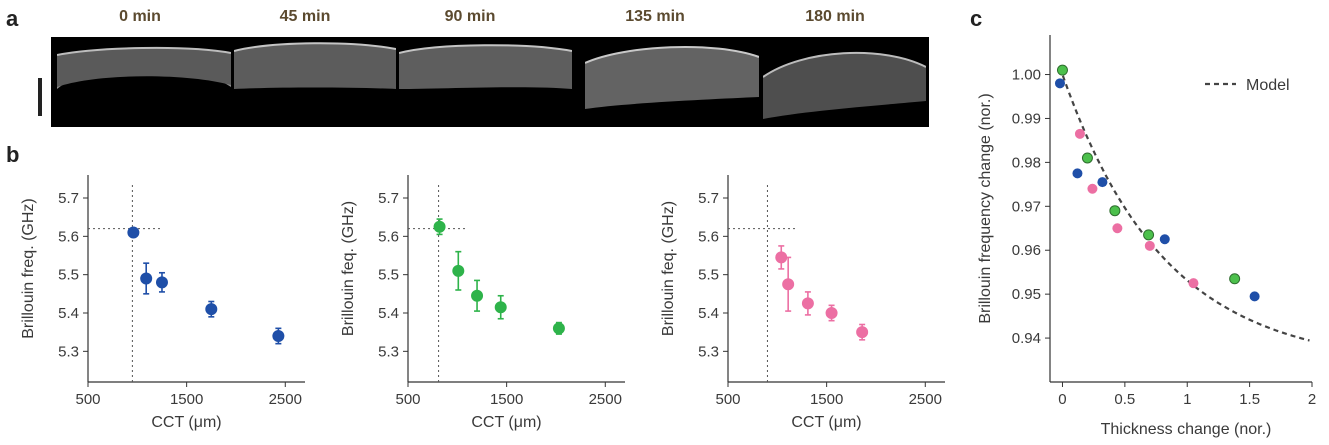  Describe the element at coordinates (672, 82) in the screenshot. I see `oct-frame-135min` at that location.